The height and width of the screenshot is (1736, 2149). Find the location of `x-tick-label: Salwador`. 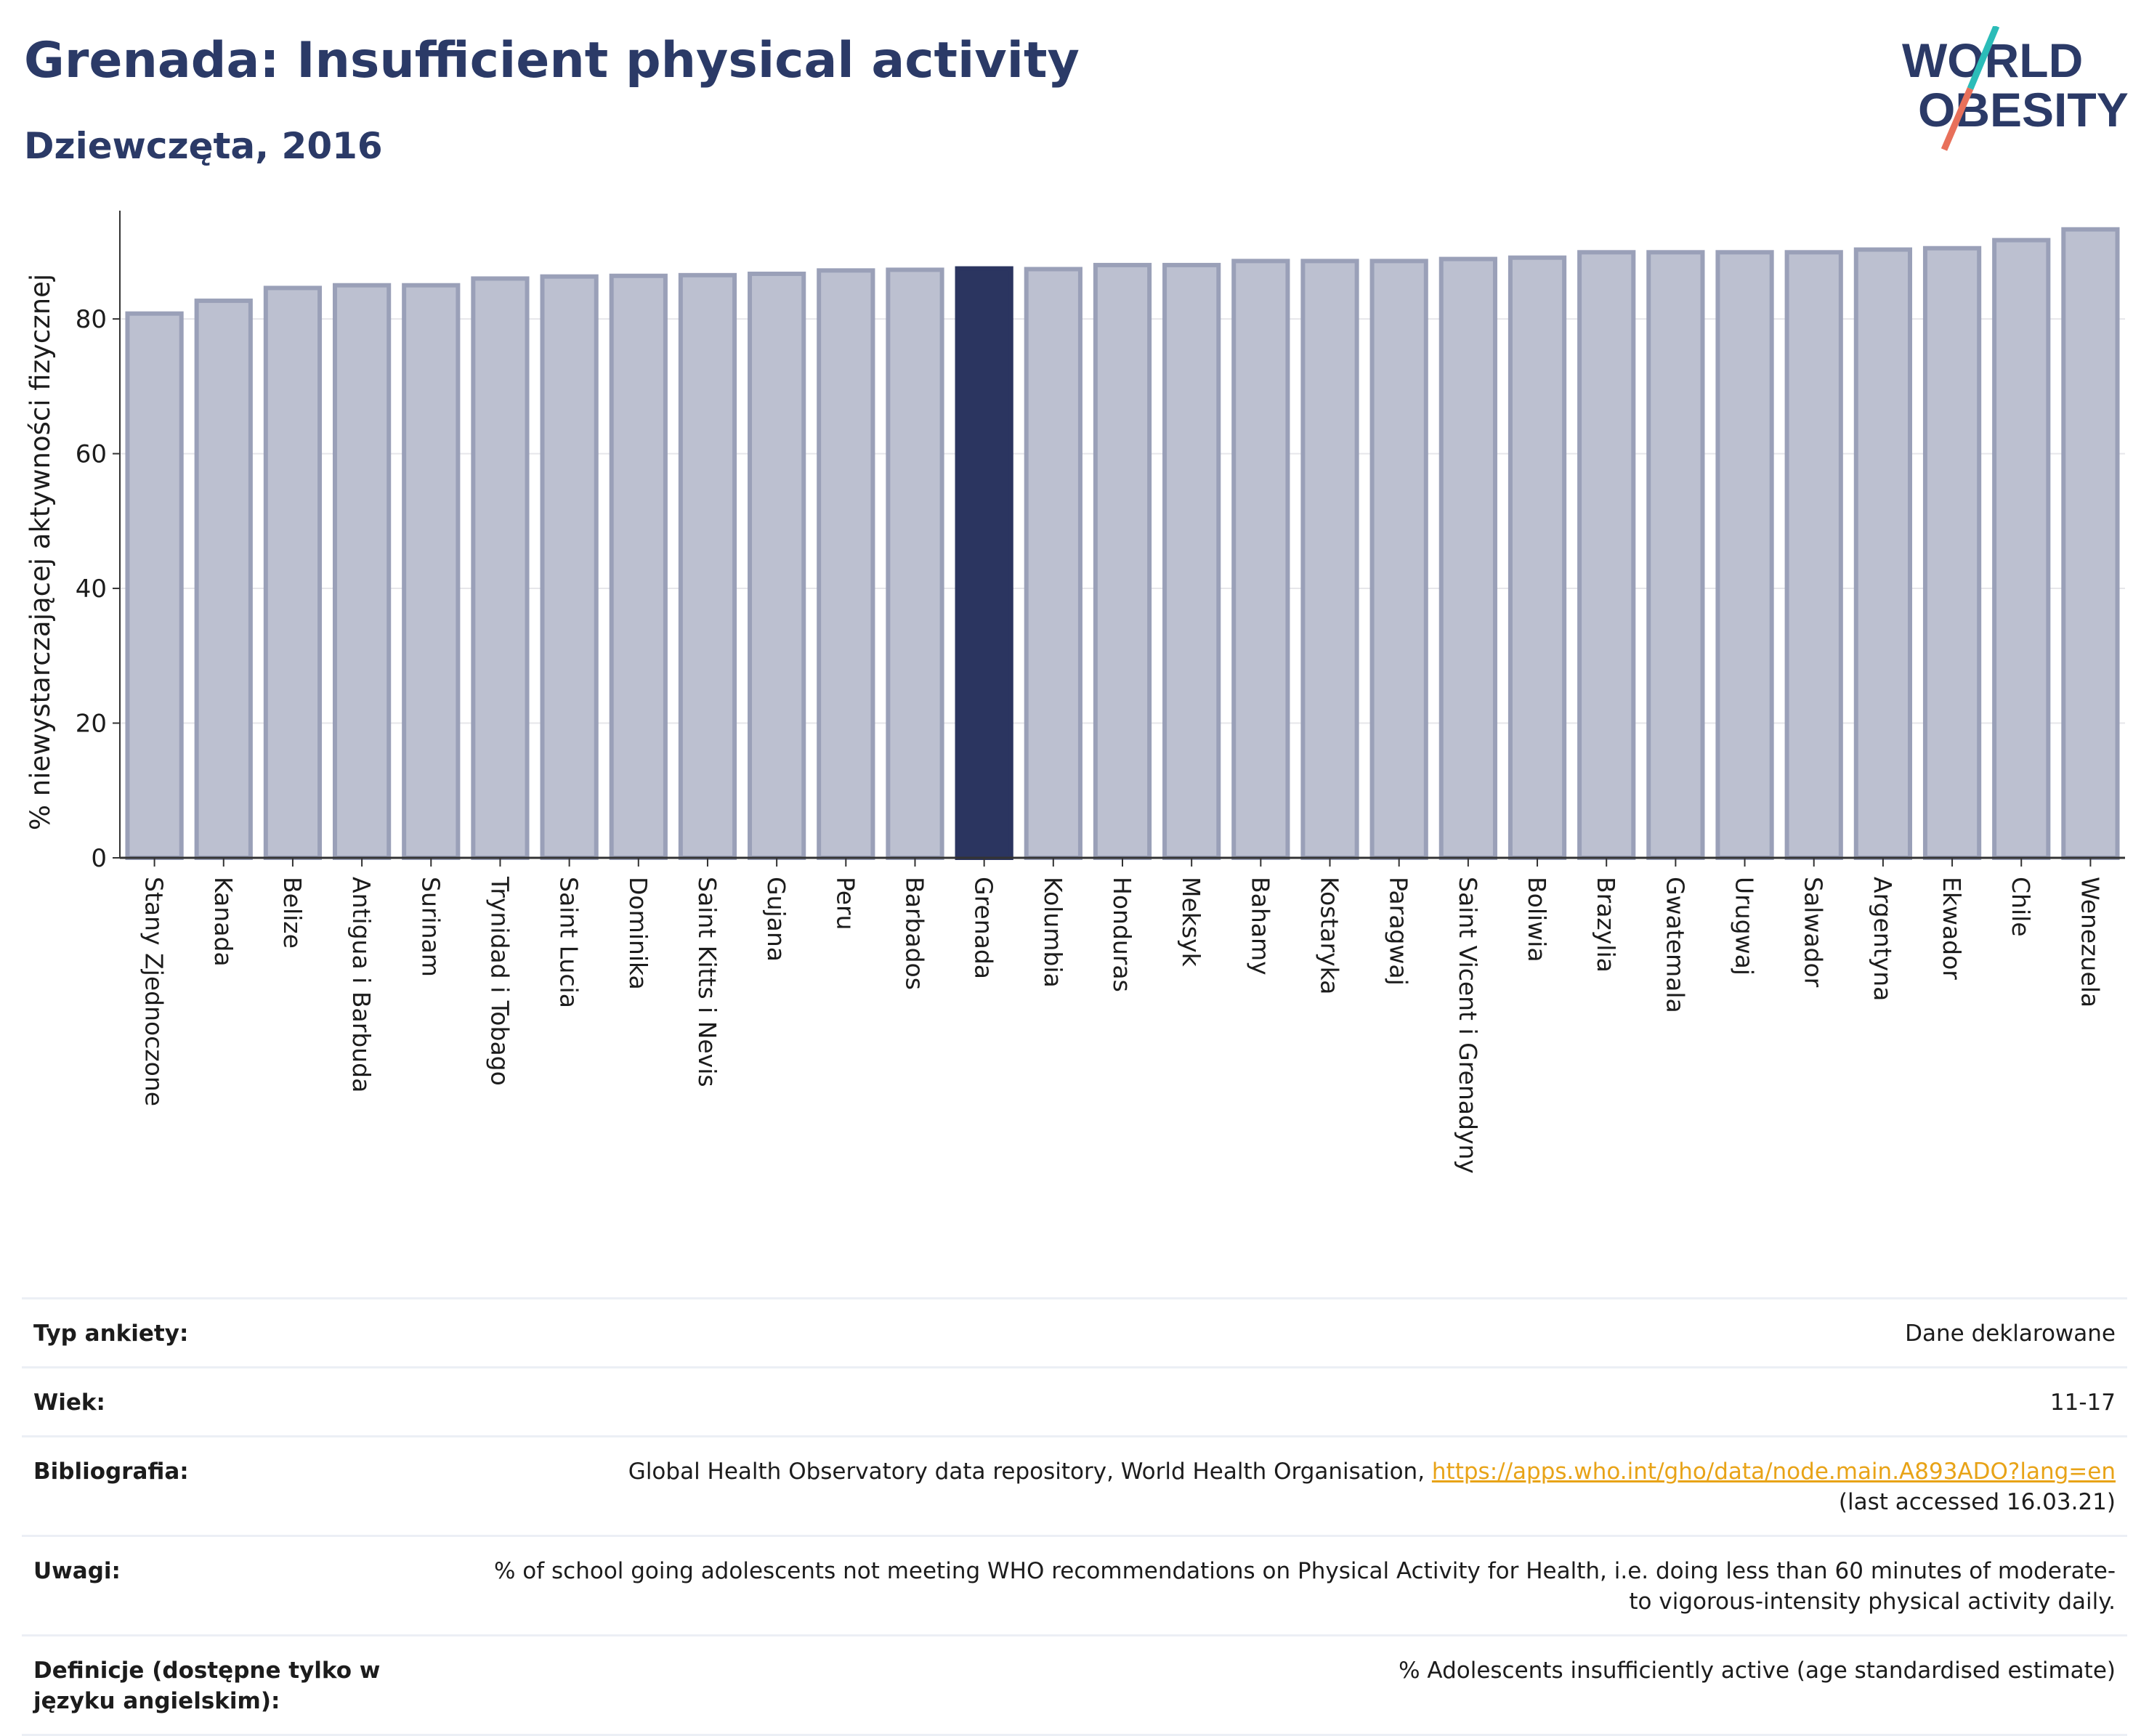

x-tick-label: Salwador is located at coordinates (1814, 932).